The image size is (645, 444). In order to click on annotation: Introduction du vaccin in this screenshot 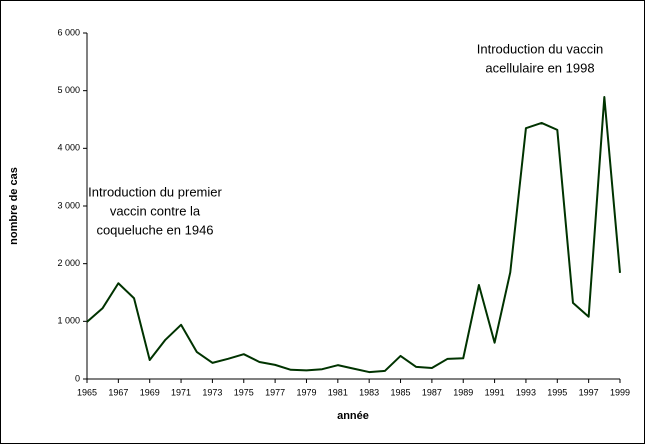, I will do `click(540, 48)`.